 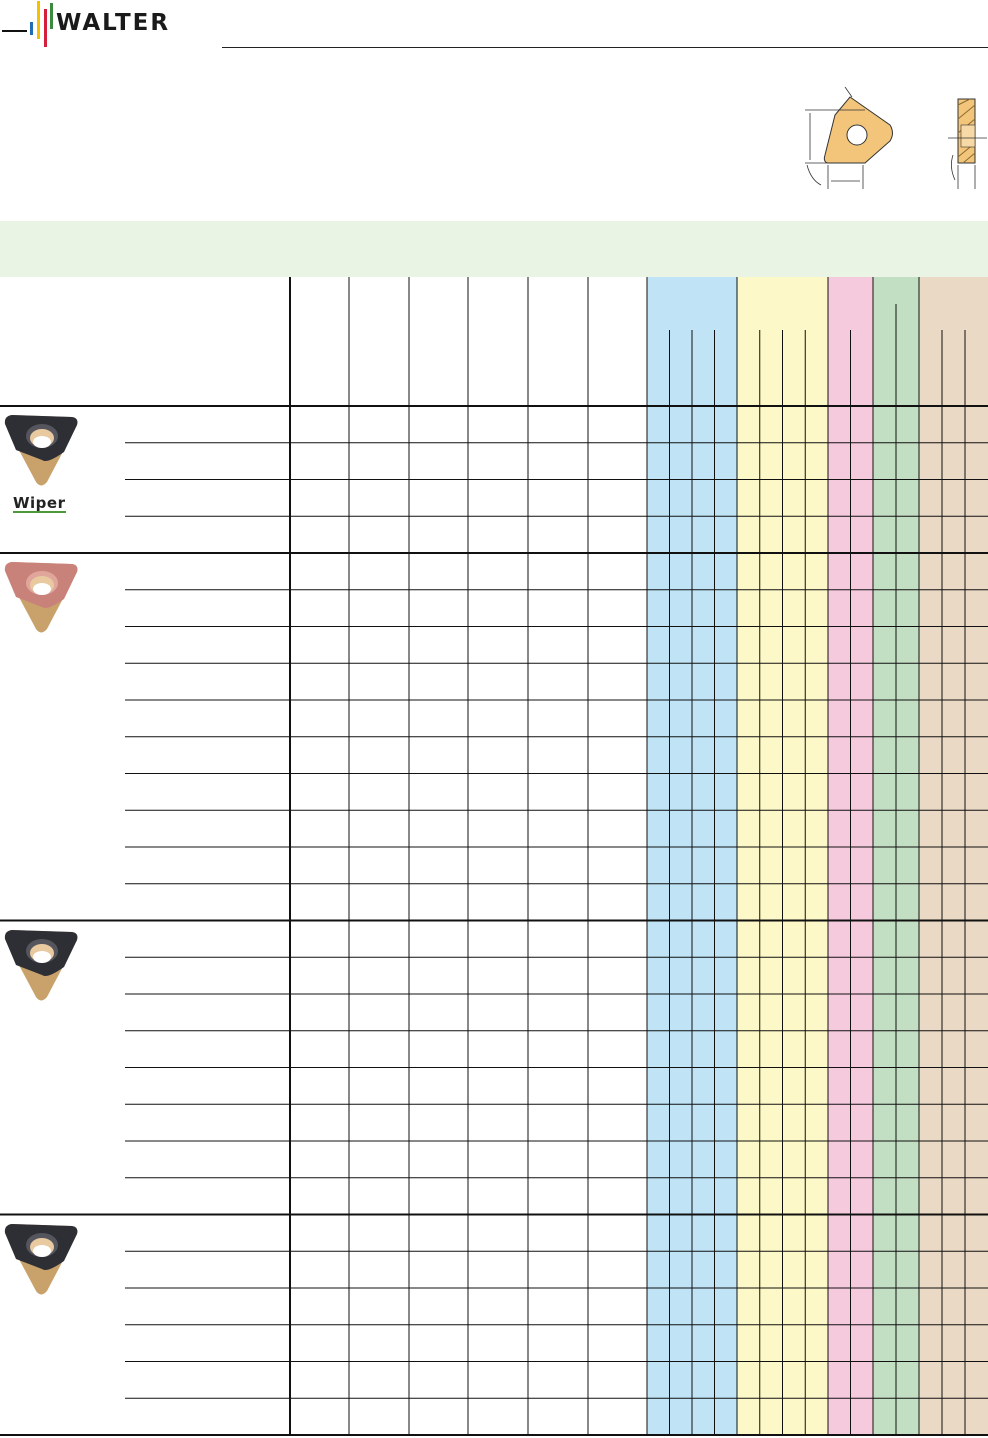 I want to click on insert-geometry-diagram, so click(x=896, y=137).